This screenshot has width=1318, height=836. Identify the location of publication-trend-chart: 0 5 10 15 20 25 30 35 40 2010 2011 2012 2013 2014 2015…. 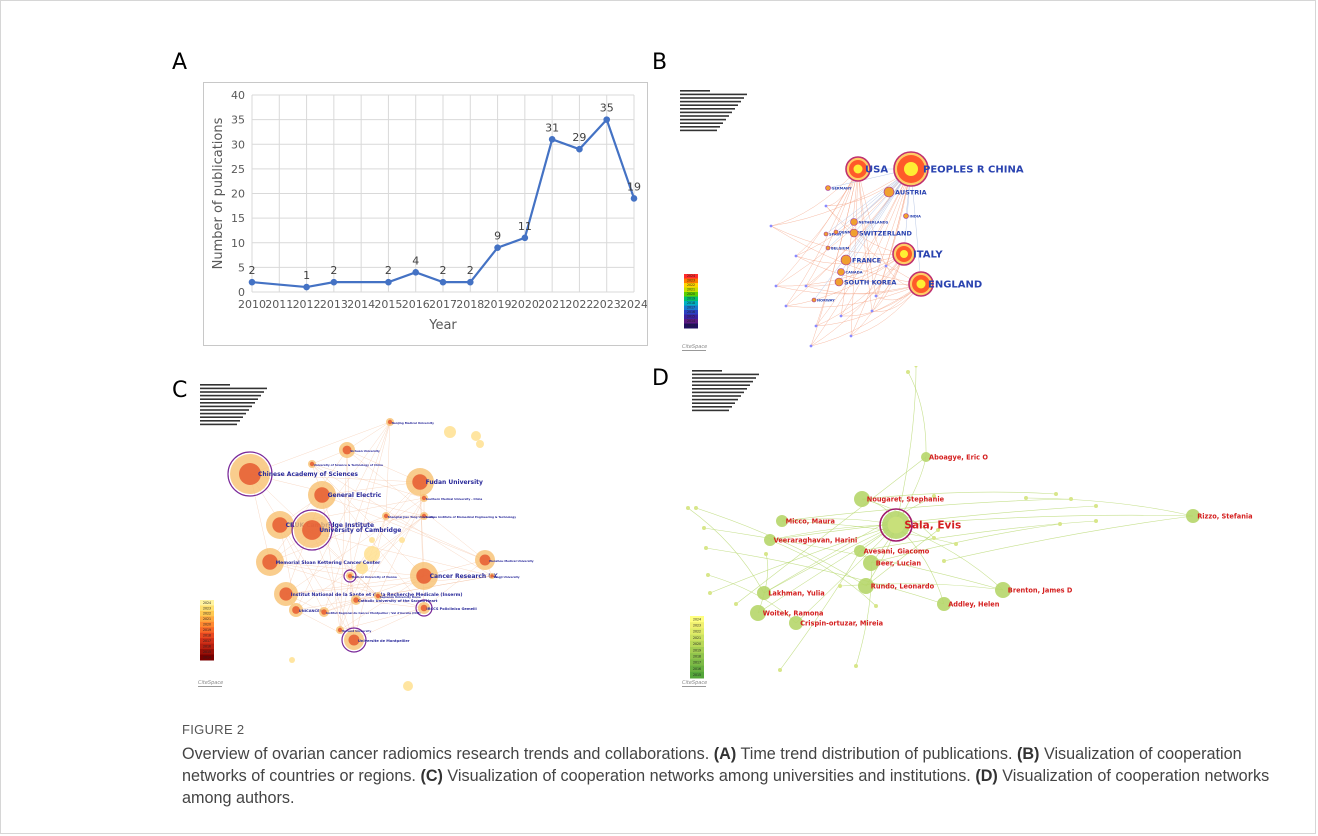
(429, 211).